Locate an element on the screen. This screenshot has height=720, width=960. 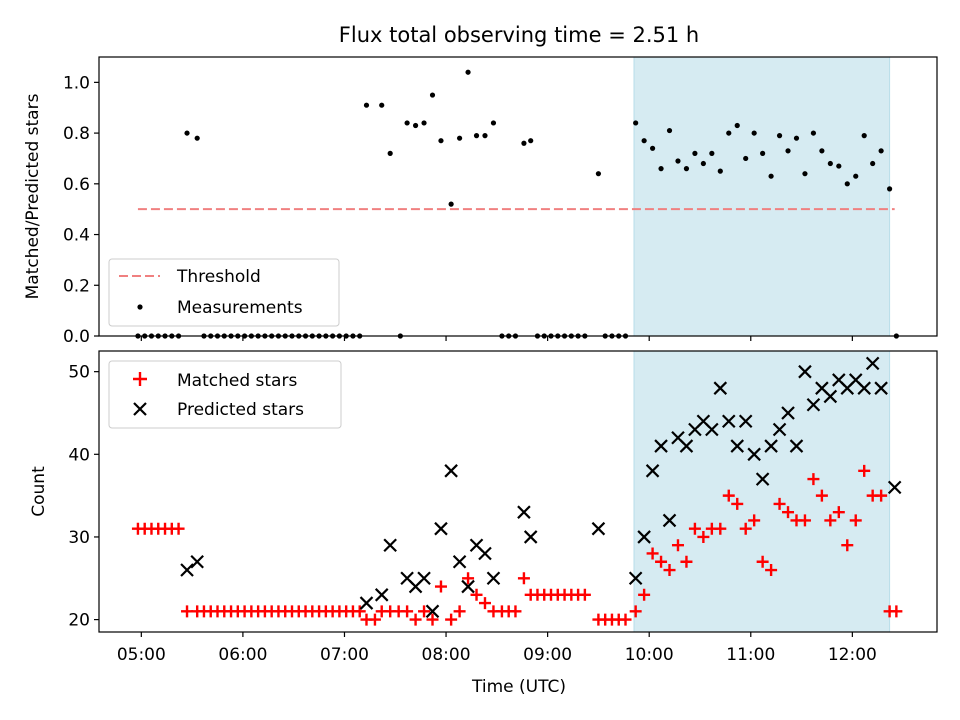
y-tick-label: 40 is located at coordinates (79, 455).